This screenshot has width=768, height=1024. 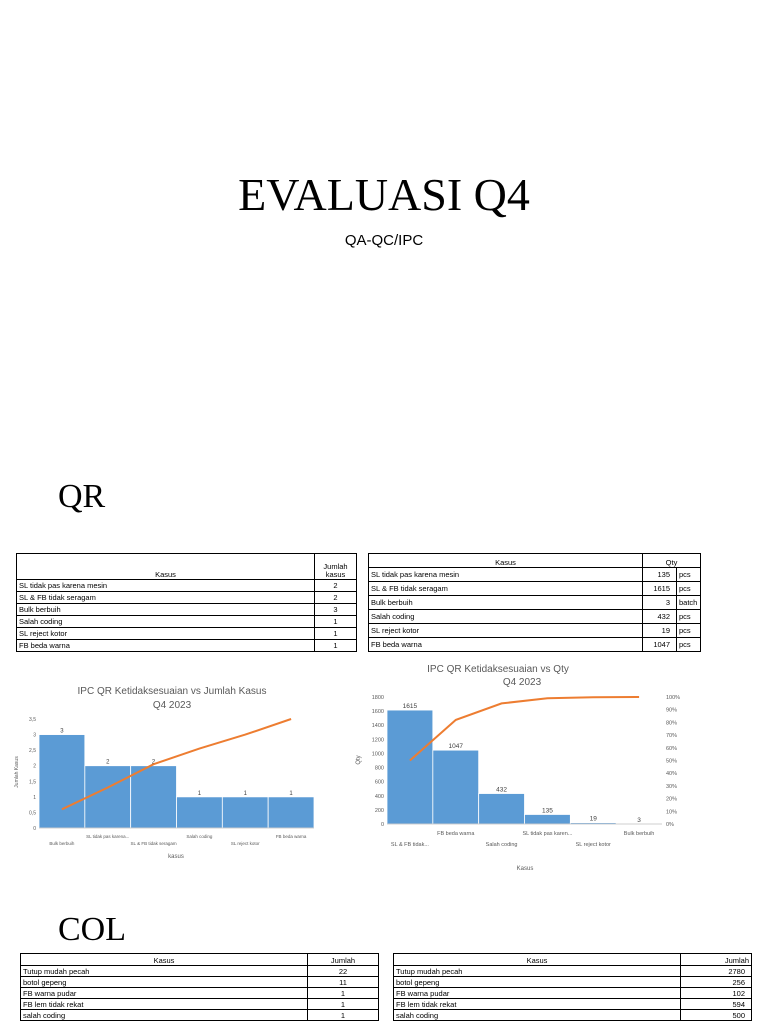 What do you see at coordinates (384, 240) in the screenshot?
I see `page-subtitle: QA-QC/IPC` at bounding box center [384, 240].